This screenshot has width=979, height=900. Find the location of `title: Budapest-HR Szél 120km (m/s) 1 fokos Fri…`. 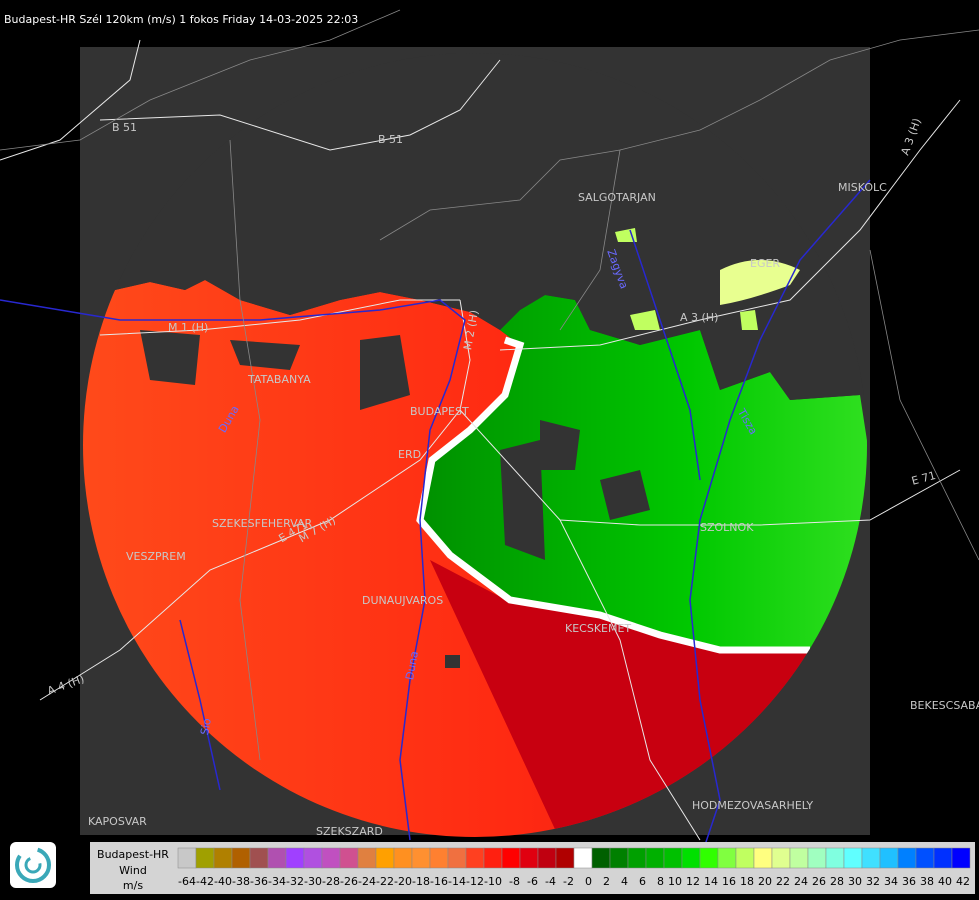

title: Budapest-HR Szél 120km (m/s) 1 fokos Fri… is located at coordinates (181, 19).